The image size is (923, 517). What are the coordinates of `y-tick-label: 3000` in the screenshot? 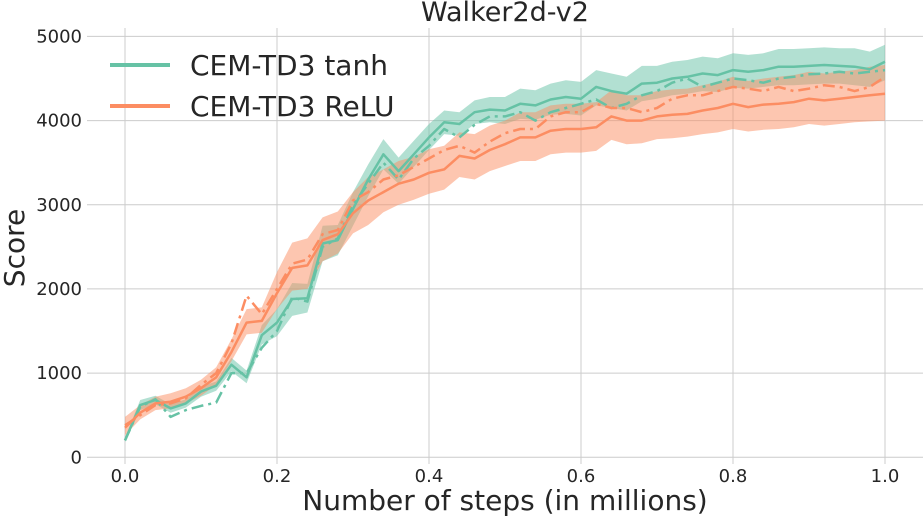 It's located at (59, 205).